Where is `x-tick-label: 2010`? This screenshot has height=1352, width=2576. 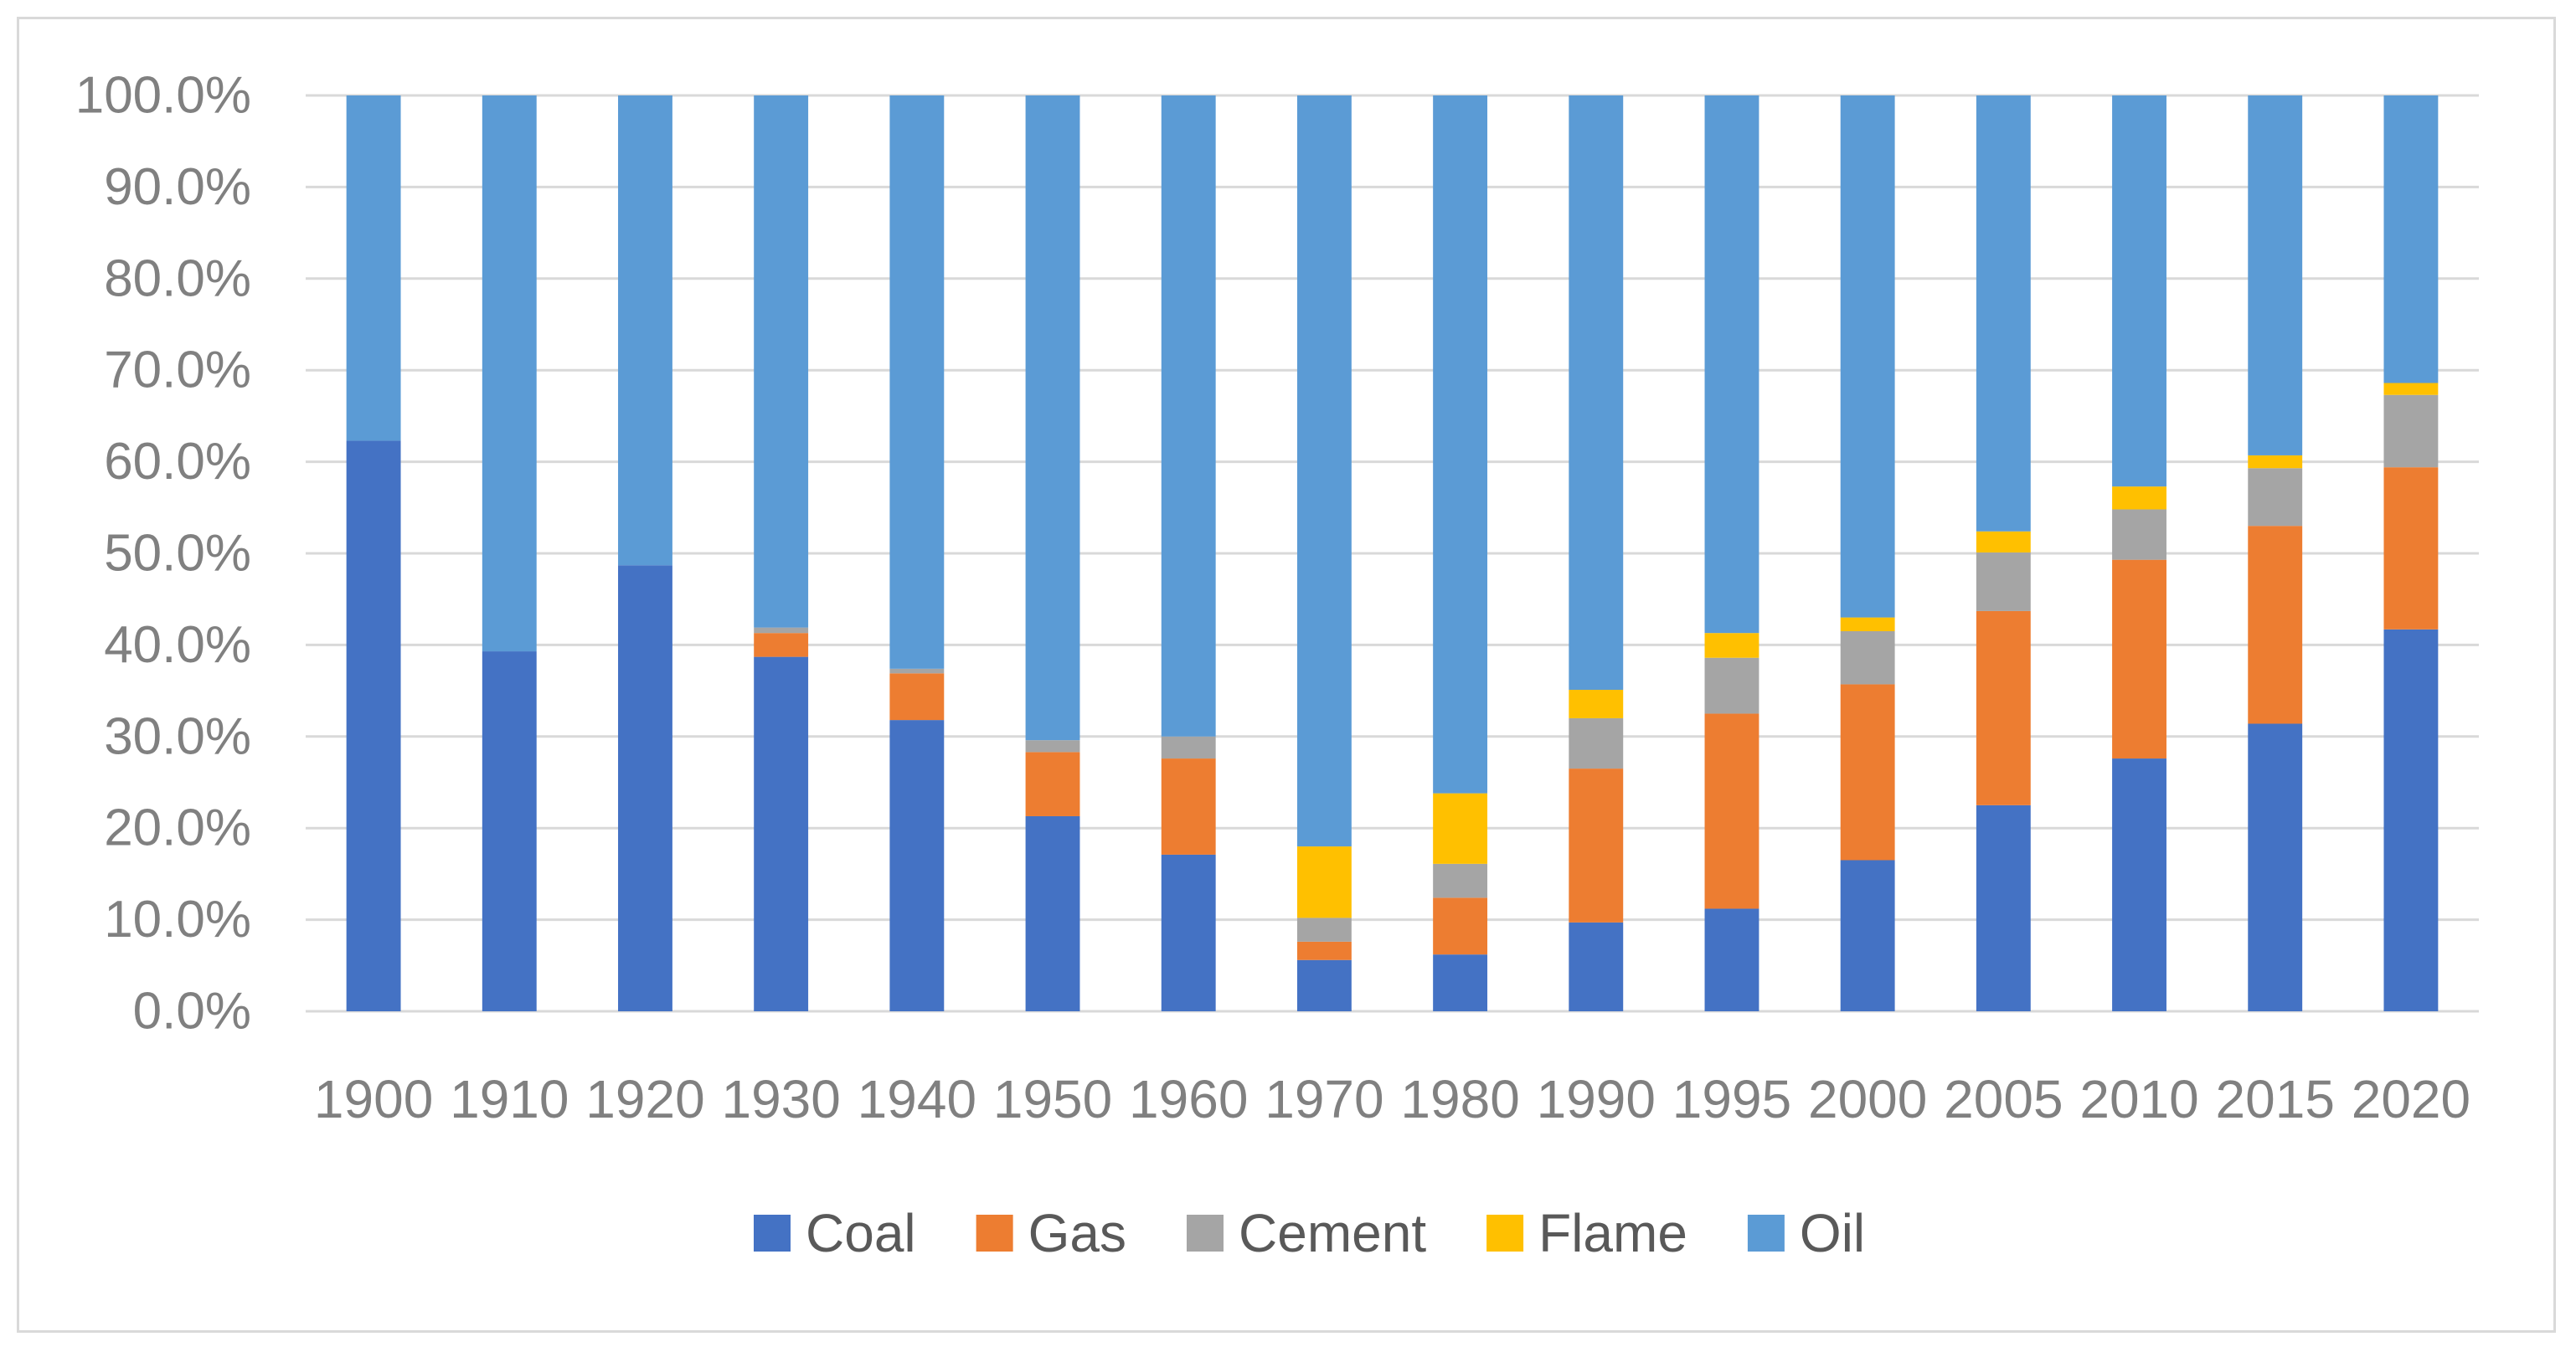 x-tick-label: 2010 is located at coordinates (2138, 1099).